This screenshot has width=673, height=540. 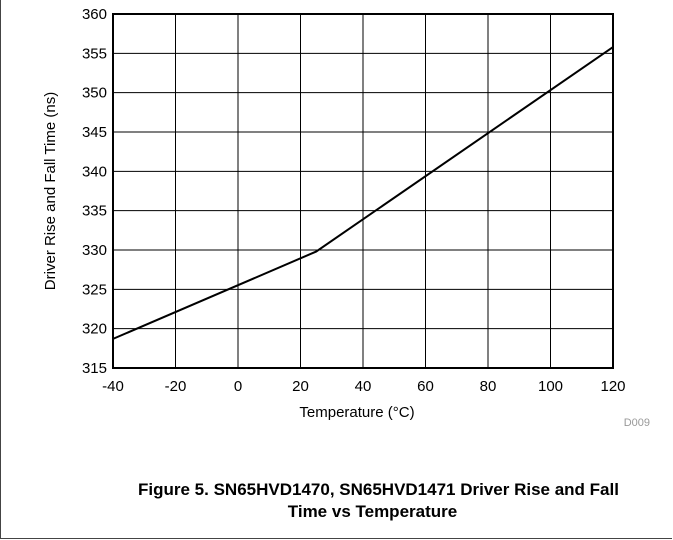 I want to click on x-tick-labels: -40 -20 0 20 40 60 80 100 120, so click(x=363, y=386).